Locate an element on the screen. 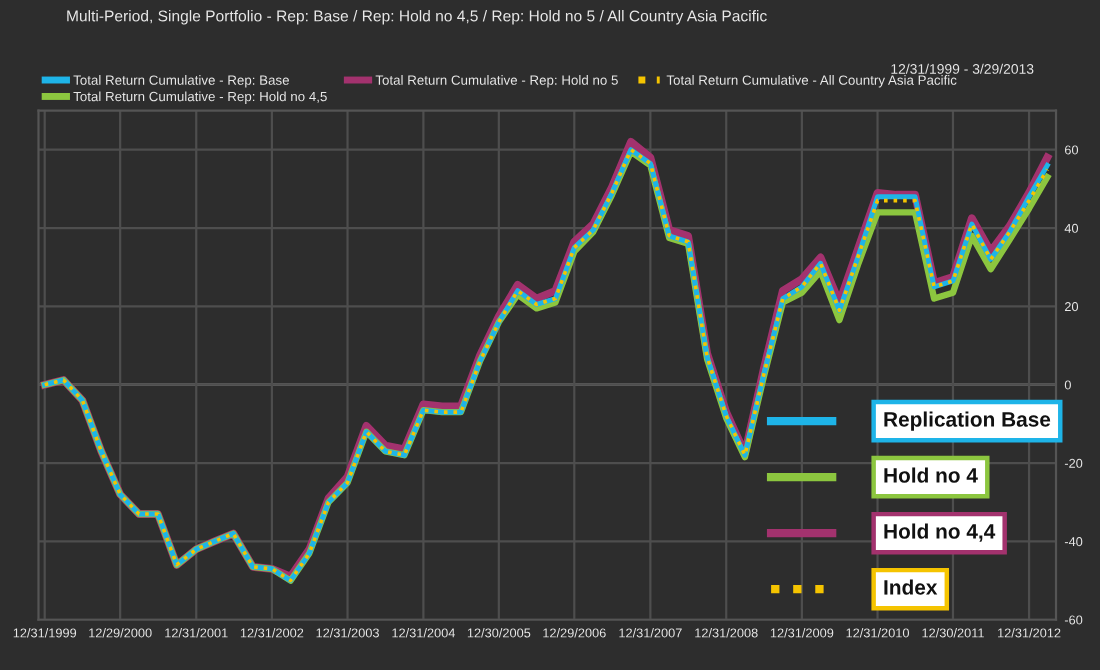 The height and width of the screenshot is (670, 1100). annotation: Index is located at coordinates (911, 587).